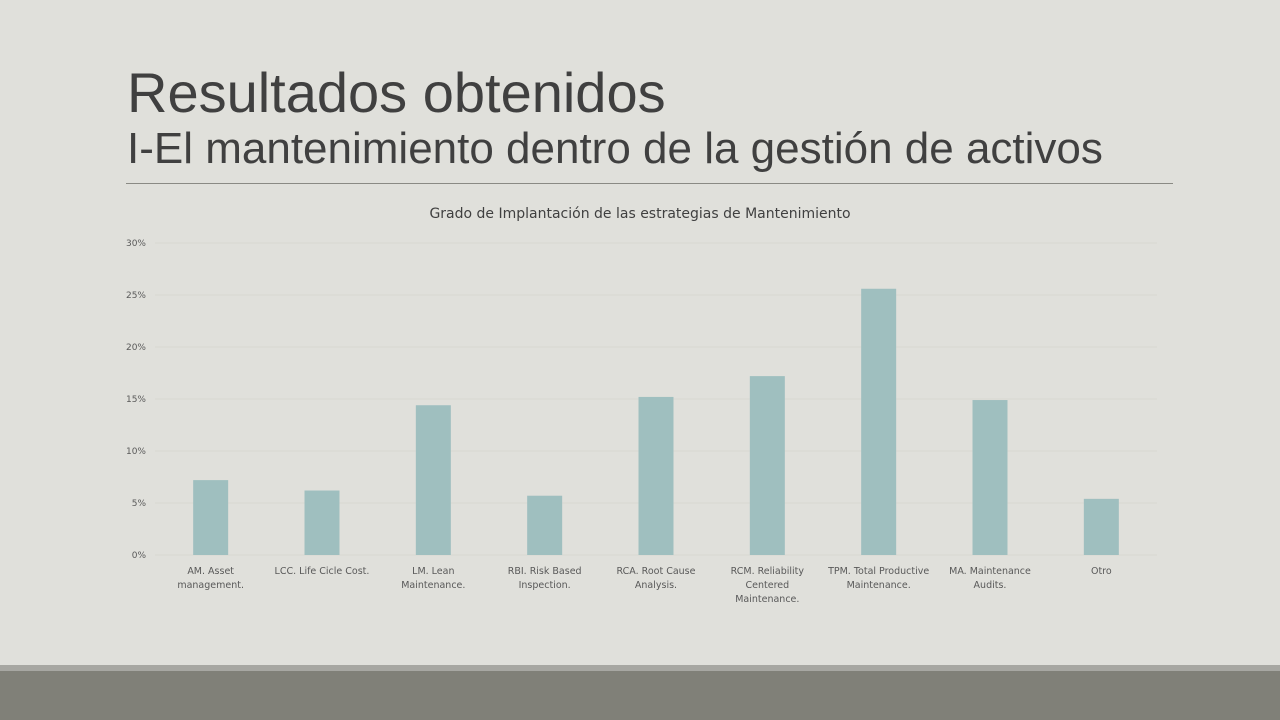 The image size is (1280, 720). I want to click on y-tick-label: 25%, so click(136, 296).